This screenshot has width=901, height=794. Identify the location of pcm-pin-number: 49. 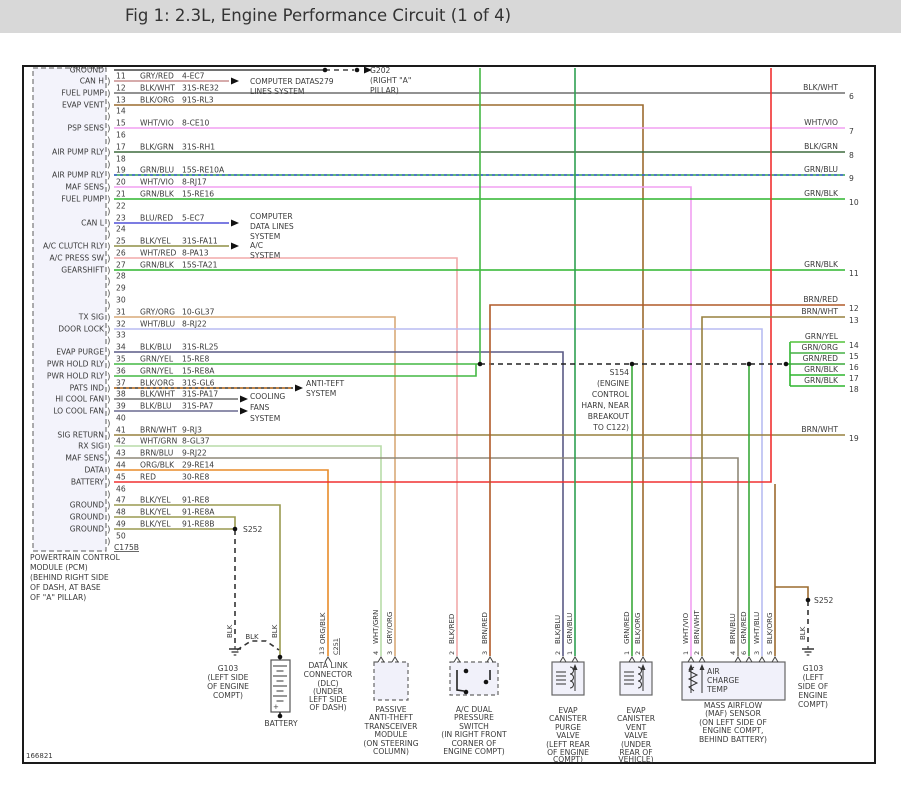
(121, 524).